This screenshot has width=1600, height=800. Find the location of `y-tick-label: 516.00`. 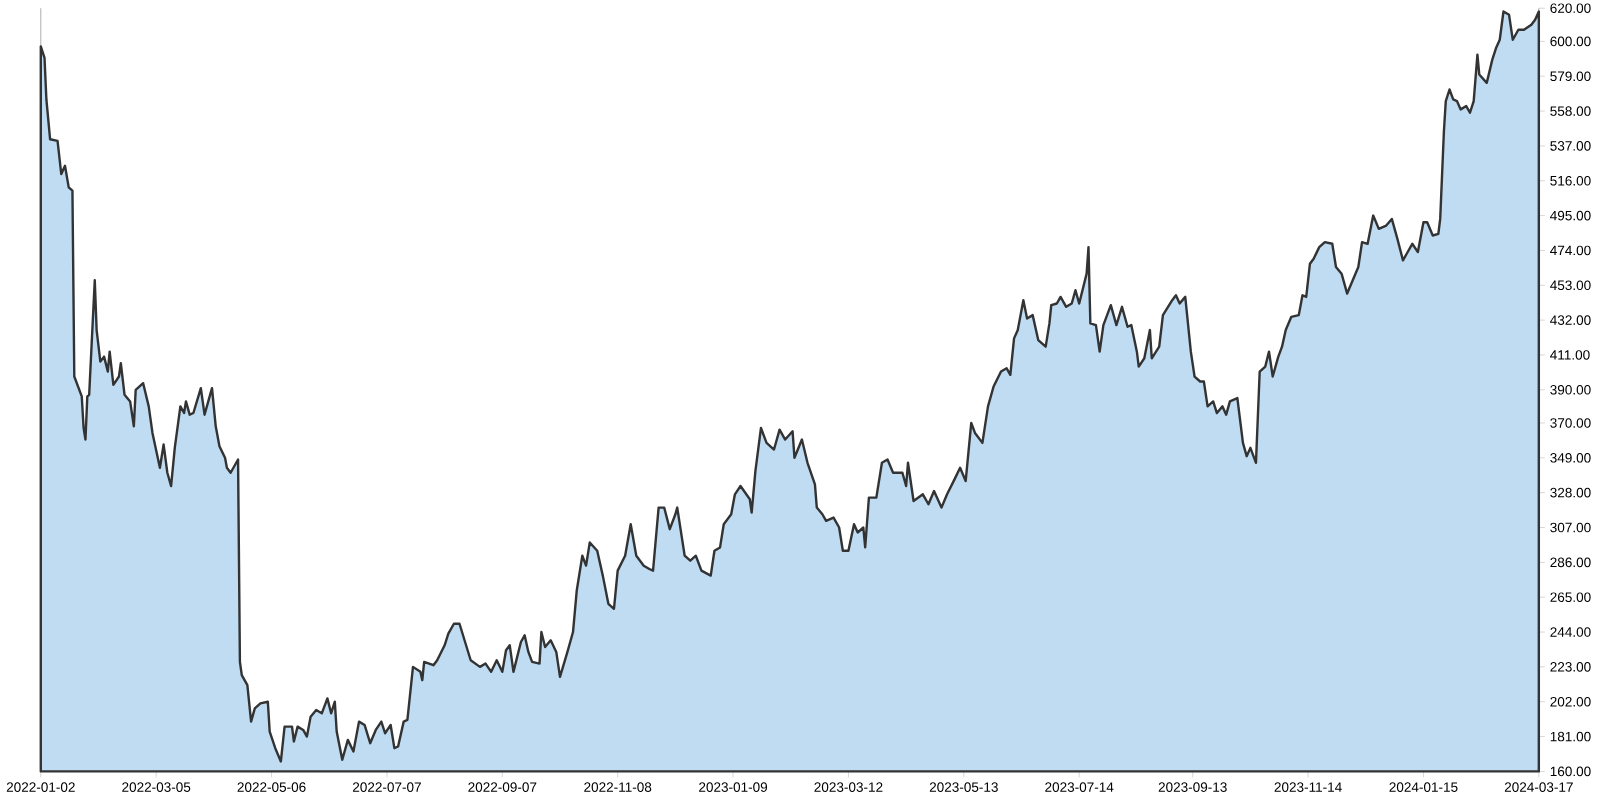

y-tick-label: 516.00 is located at coordinates (1570, 180).